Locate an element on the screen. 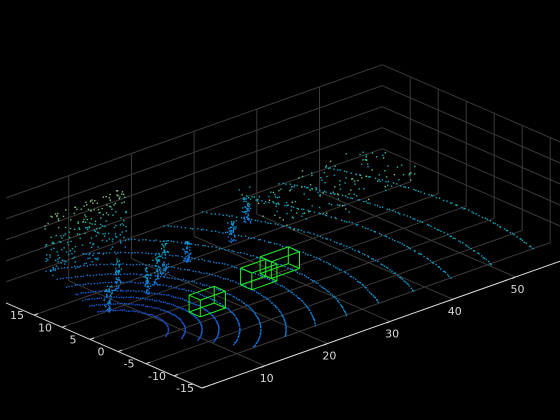 This screenshot has height=420, width=560. x-tick-label: 30 is located at coordinates (392, 333).